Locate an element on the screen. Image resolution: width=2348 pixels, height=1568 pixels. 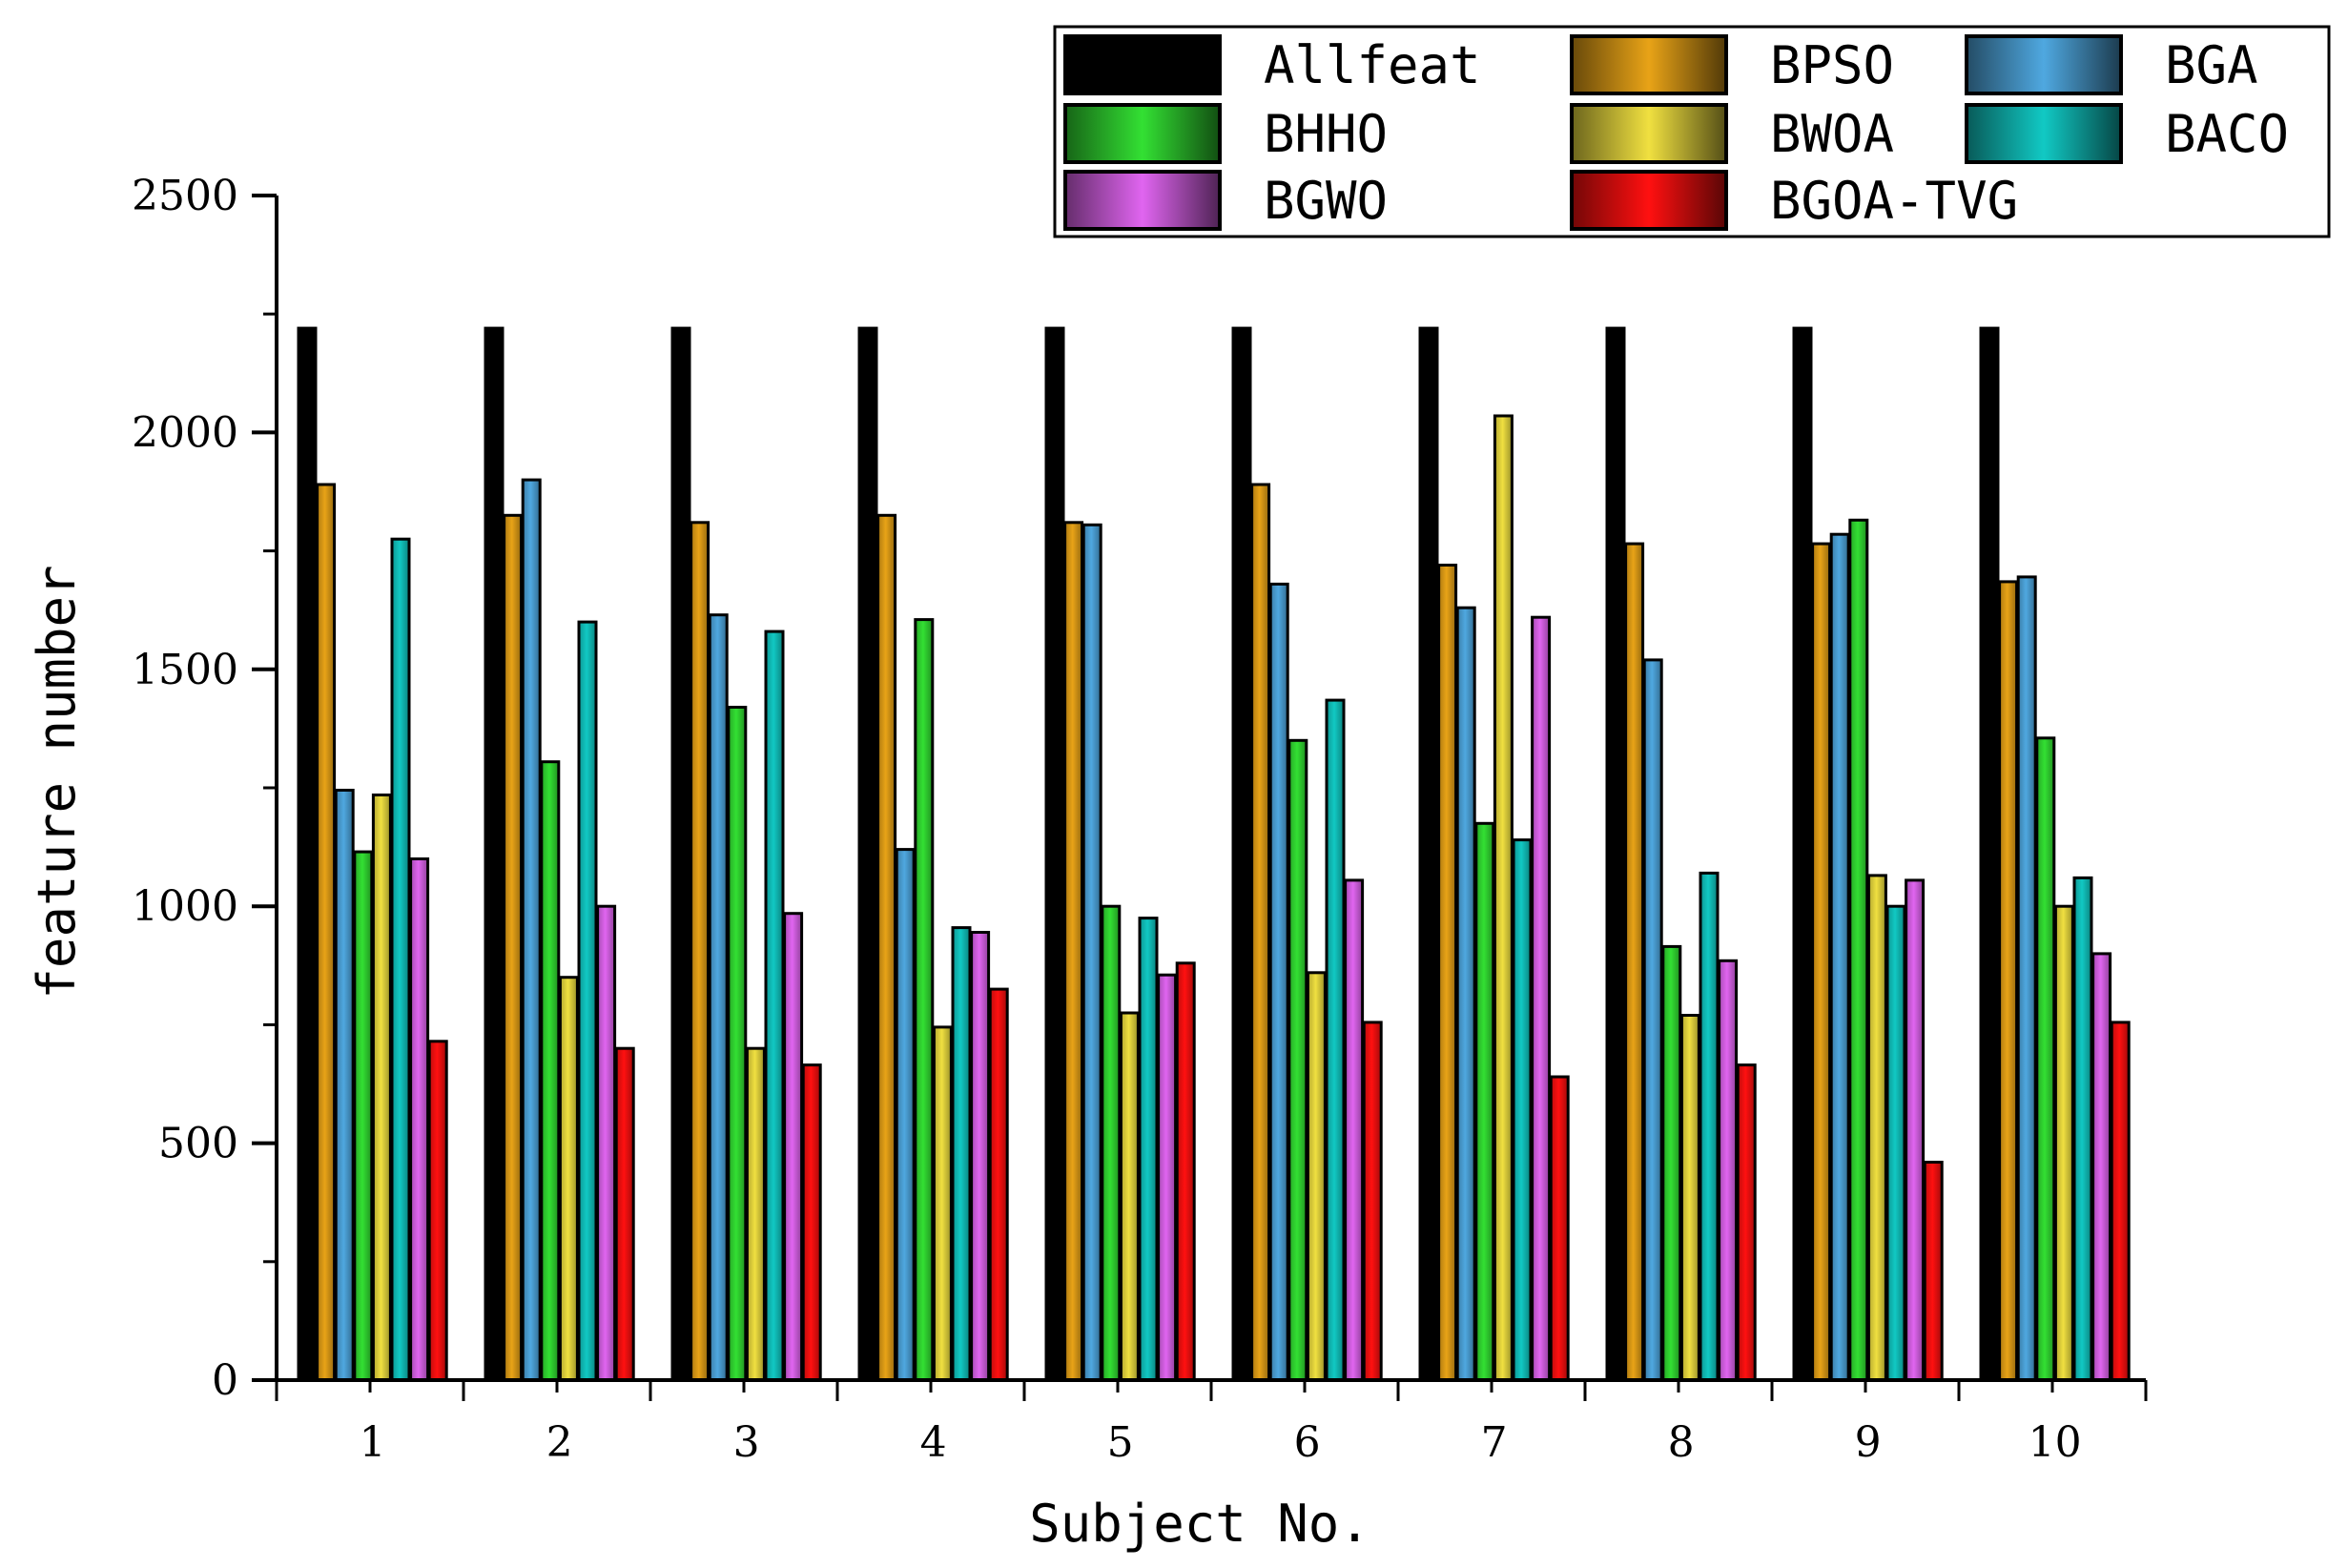
legend-swatch-bhho is located at coordinates (1142, 133).